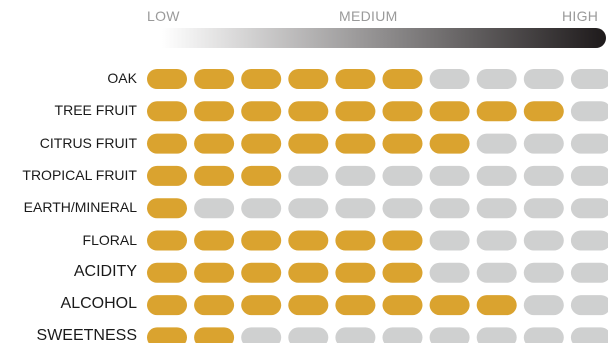  Describe the element at coordinates (79, 174) in the screenshot. I see `row-label: TROPICAL FRUIT` at that location.